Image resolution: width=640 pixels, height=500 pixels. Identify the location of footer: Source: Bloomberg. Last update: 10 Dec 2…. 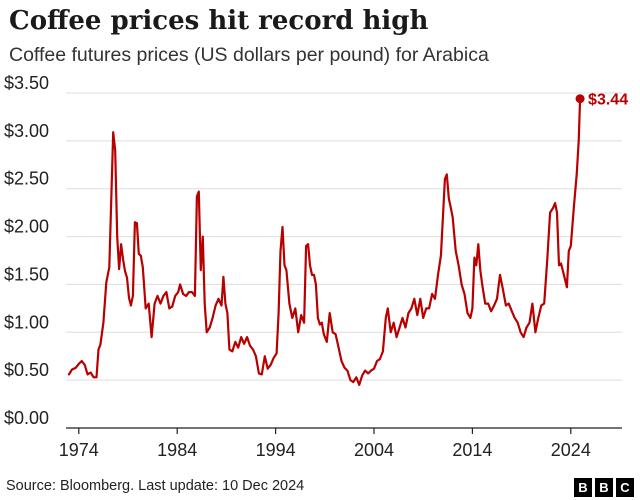
(320, 485).